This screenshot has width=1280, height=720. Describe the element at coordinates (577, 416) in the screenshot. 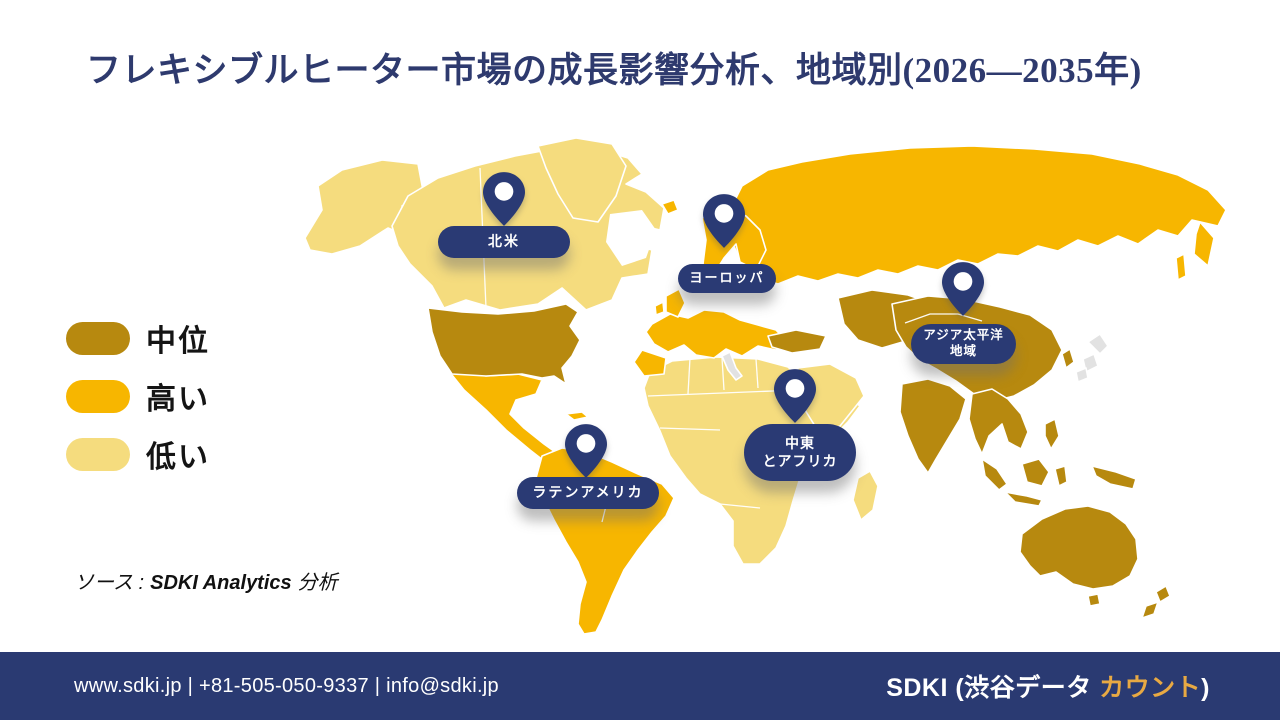

I see `region-caribbean` at that location.